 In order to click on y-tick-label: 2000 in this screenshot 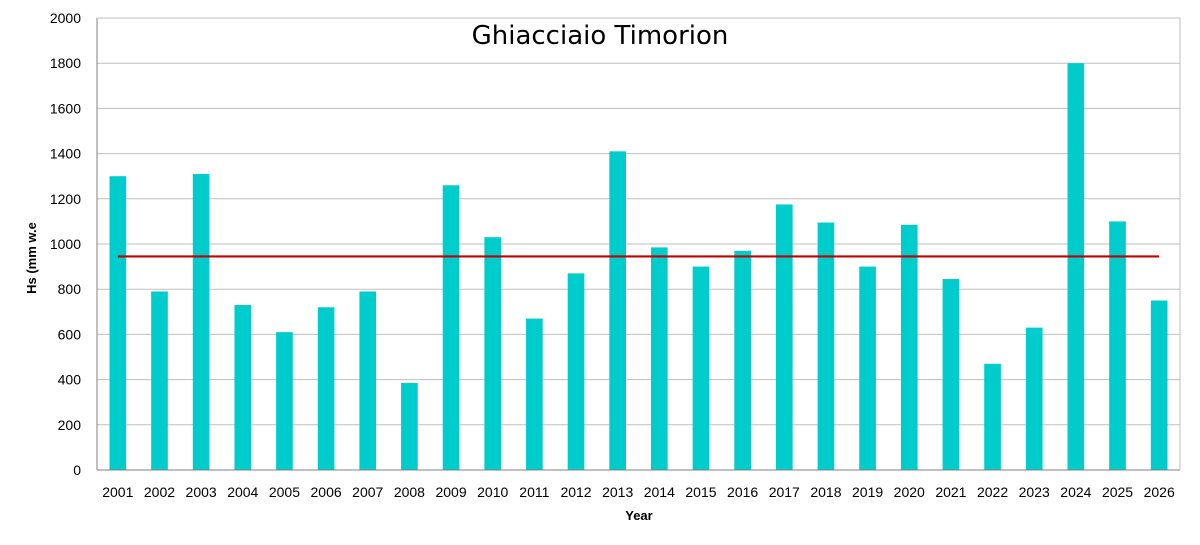, I will do `click(65, 18)`.